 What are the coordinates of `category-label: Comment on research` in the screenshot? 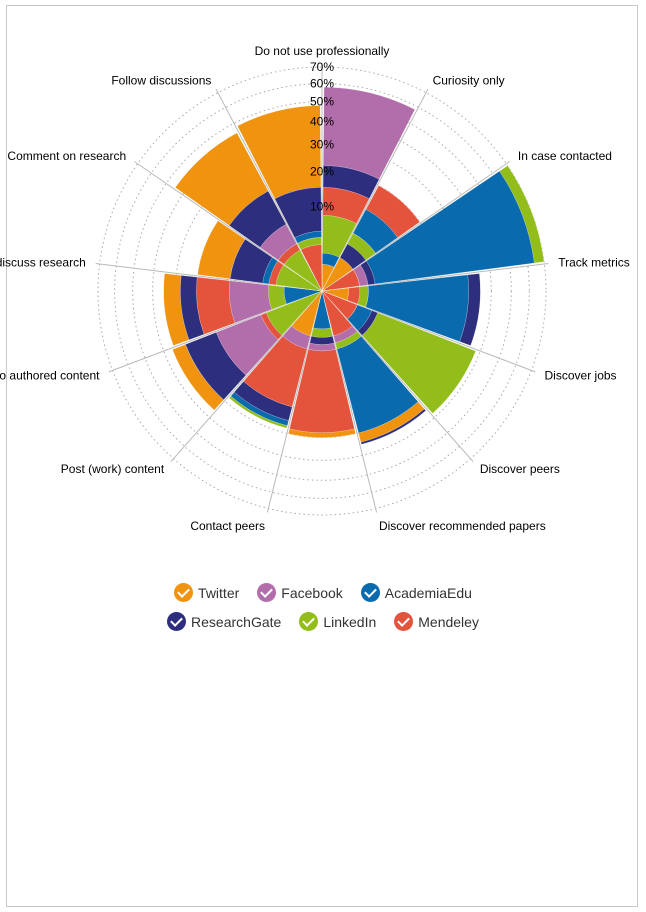 It's located at (66, 156).